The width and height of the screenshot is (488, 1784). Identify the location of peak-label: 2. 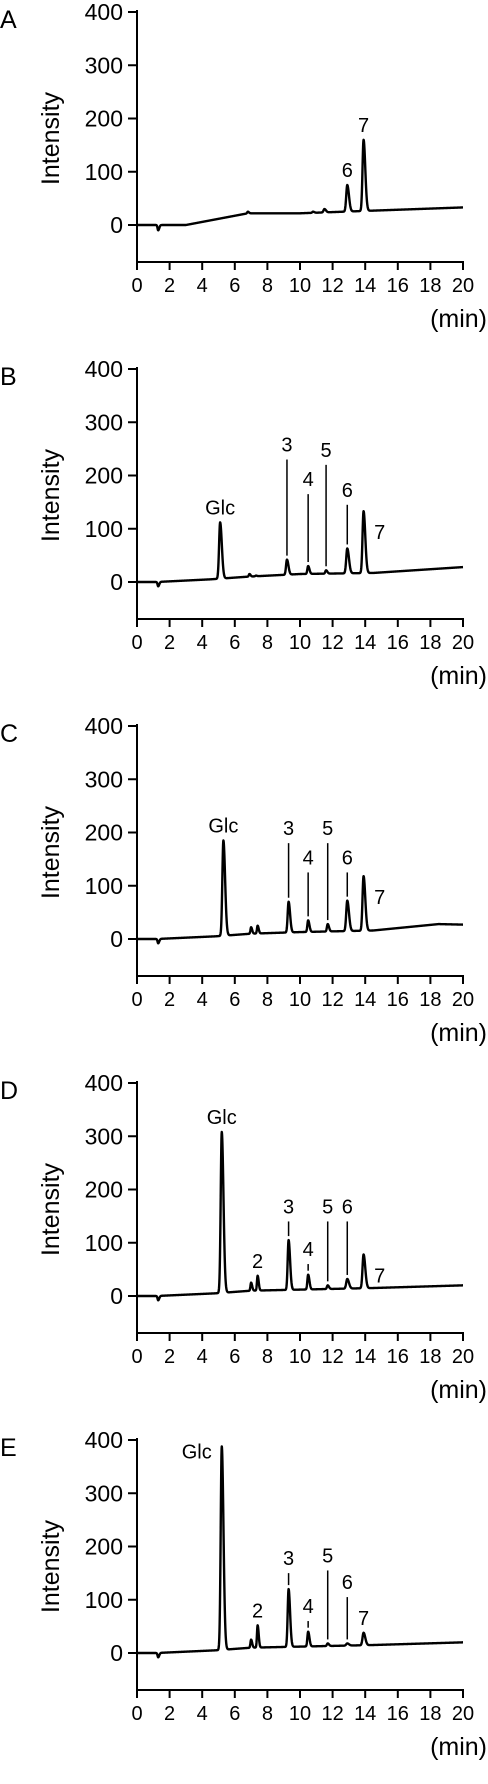
(257, 1262).